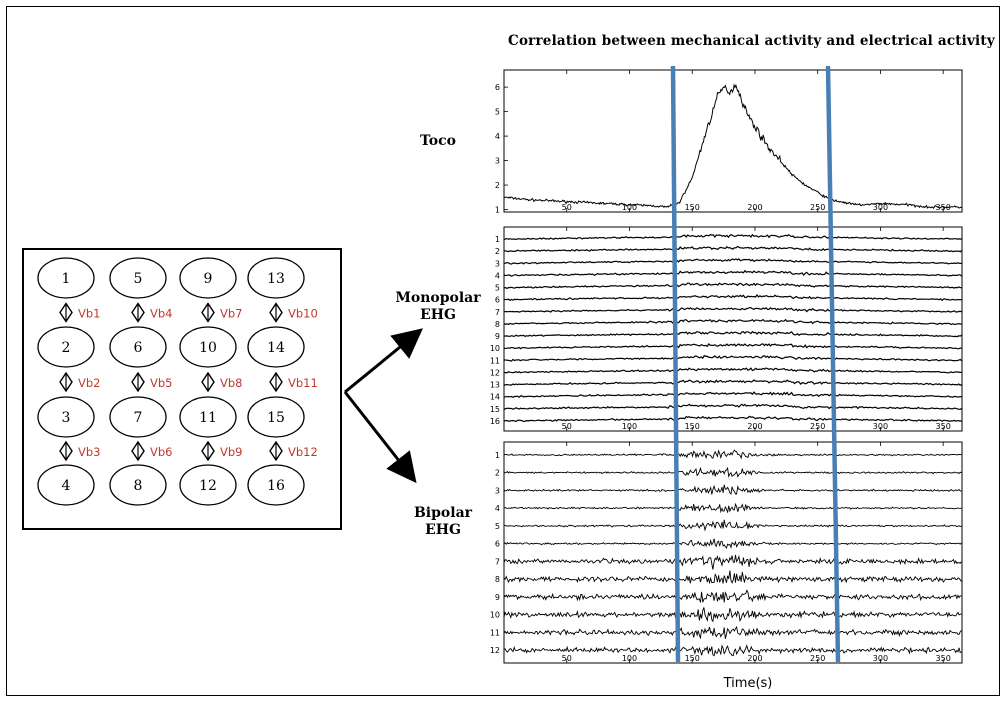 The image size is (1006, 702). I want to click on bipolar-label: Vb11, so click(303, 383).